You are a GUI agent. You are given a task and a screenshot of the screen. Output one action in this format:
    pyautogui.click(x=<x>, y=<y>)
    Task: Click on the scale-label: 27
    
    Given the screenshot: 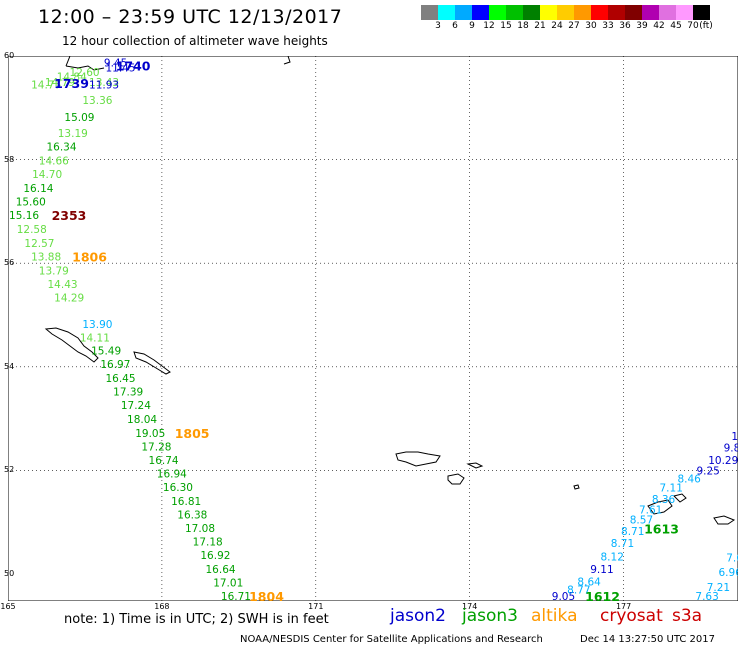 What is the action you would take?
    pyautogui.click(x=574, y=26)
    